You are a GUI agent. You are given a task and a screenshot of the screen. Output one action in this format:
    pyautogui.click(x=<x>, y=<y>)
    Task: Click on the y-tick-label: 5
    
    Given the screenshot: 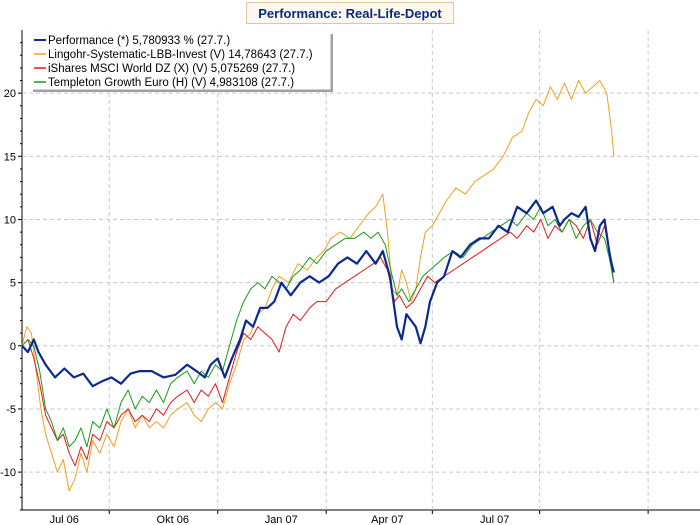 What is the action you would take?
    pyautogui.click(x=13, y=284)
    